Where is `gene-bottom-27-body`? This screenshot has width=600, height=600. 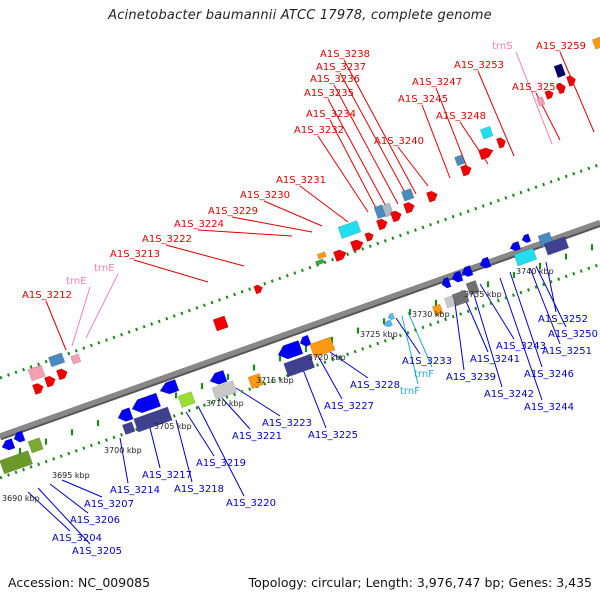
gene-bottom-27-body is located at coordinates (515, 245).